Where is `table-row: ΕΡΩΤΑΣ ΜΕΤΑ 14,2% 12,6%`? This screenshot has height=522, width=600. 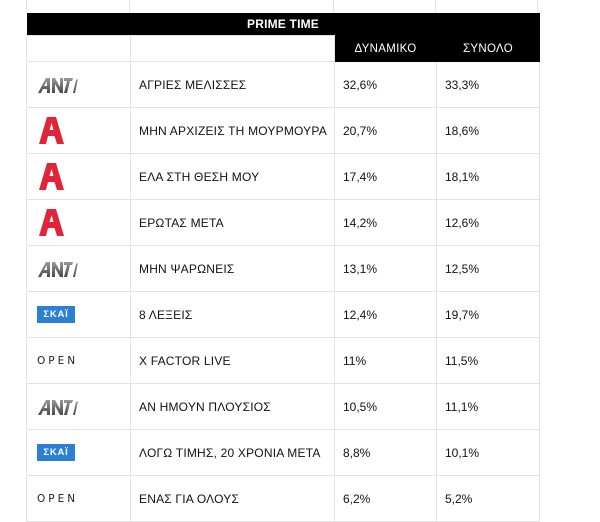
table-row: ΕΡΩΤΑΣ ΜΕΤΑ 14,2% 12,6% is located at coordinates (283, 222).